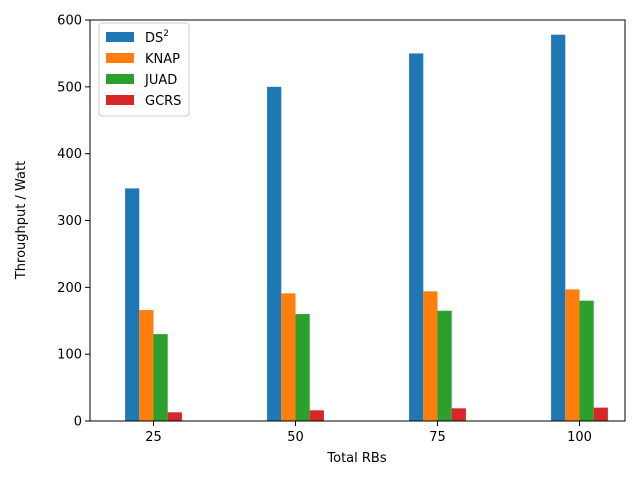  What do you see at coordinates (160, 80) in the screenshot?
I see `legend-label-juad: JUAD` at bounding box center [160, 80].